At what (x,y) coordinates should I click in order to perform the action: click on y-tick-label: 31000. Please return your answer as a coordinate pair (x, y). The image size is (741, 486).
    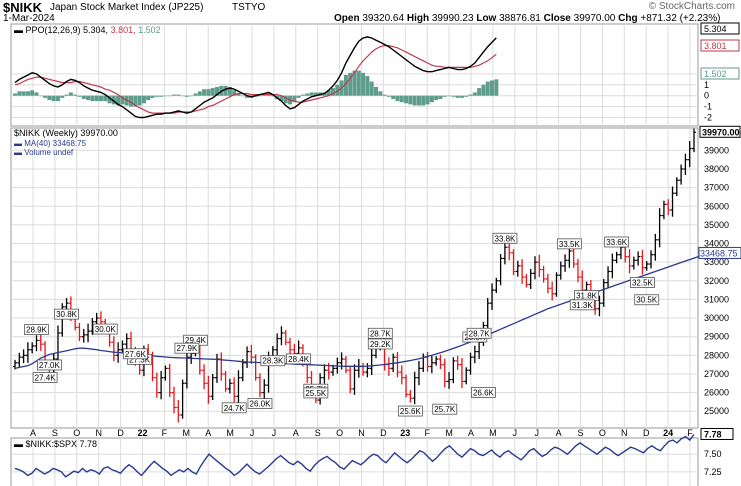
    Looking at the image, I should click on (716, 299).